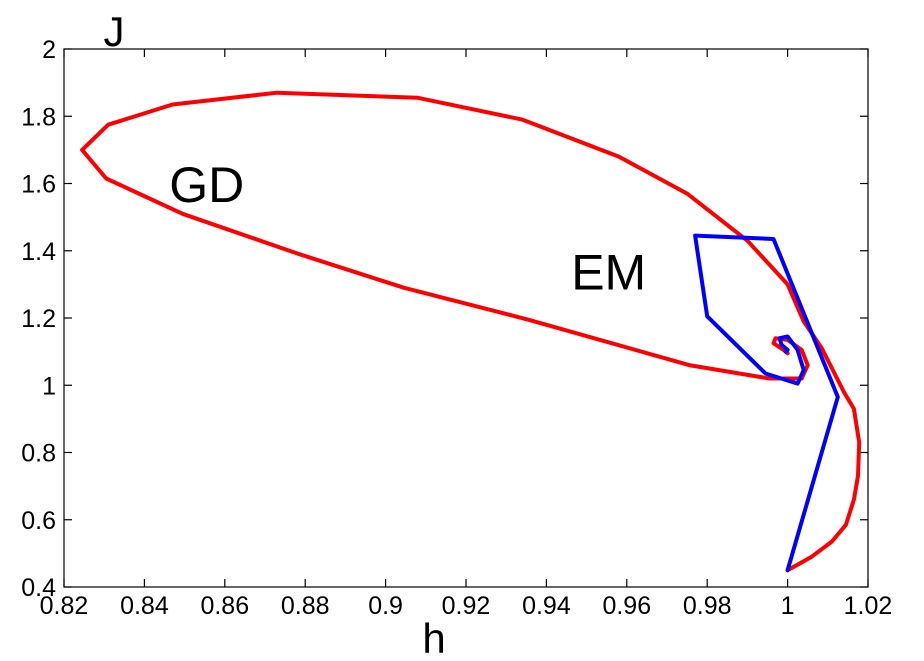  What do you see at coordinates (38, 117) in the screenshot?
I see `y-tick-label: 1.8` at bounding box center [38, 117].